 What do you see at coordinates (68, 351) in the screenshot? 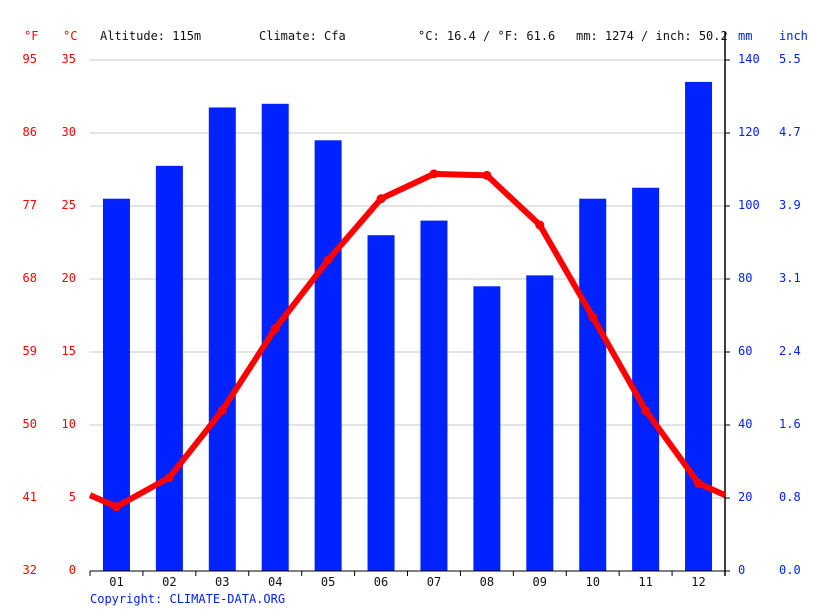
I see `celsius-tick-label: 15` at bounding box center [68, 351].